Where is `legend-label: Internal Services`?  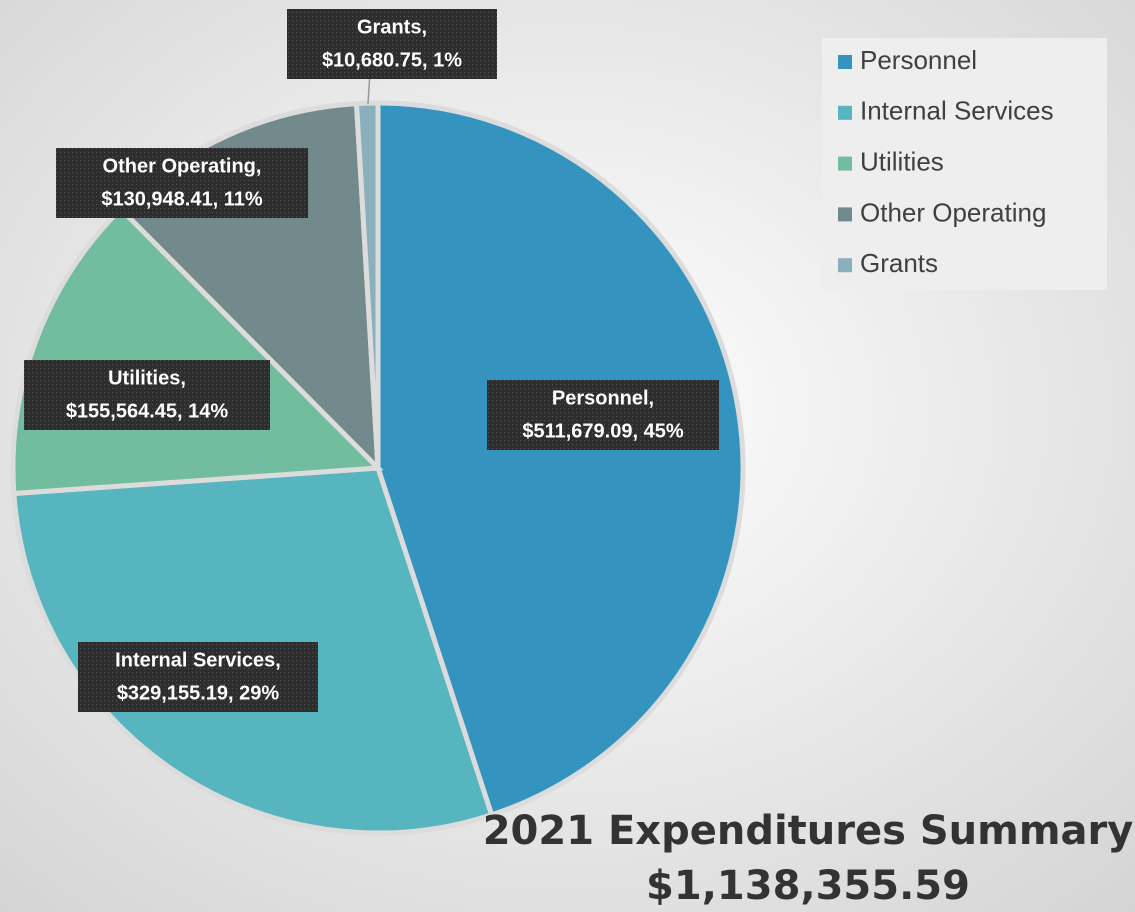
legend-label: Internal Services is located at coordinates (957, 111).